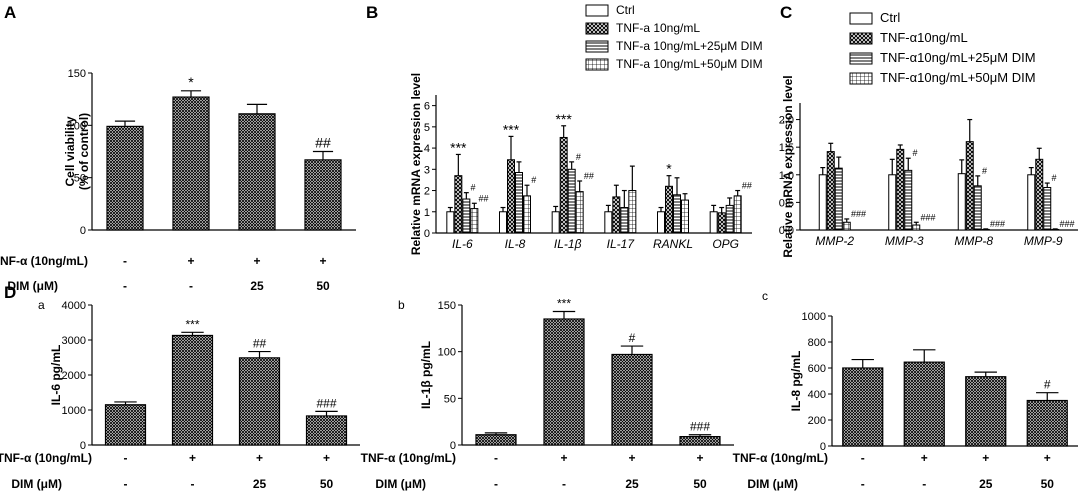 The width and height of the screenshot is (1084, 498). I want to click on panel-label-D: D, so click(10, 292).